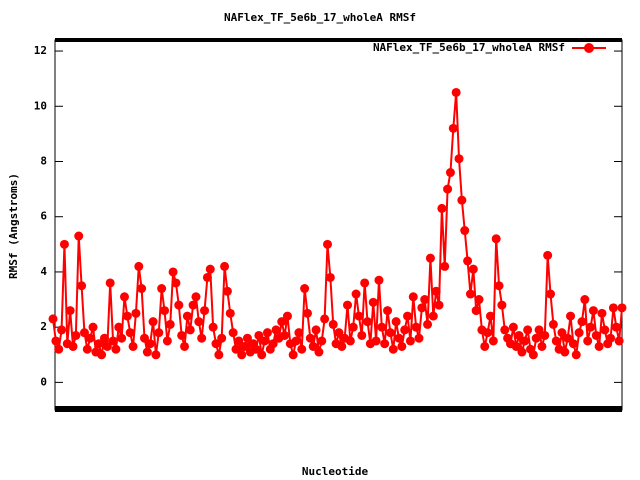  I want to click on chart-title: NAFlex_TF_5e6b_17_wholeA RMSf, so click(320, 17).